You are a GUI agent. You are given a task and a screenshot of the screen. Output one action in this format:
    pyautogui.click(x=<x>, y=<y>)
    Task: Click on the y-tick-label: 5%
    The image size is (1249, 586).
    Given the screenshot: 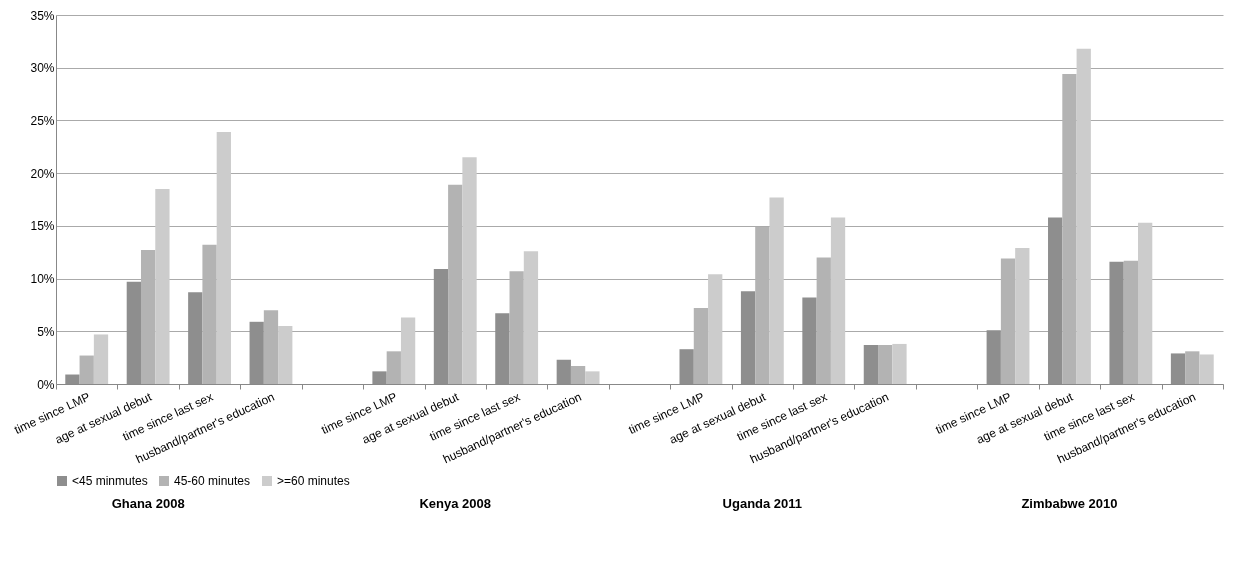 What is the action you would take?
    pyautogui.click(x=46, y=331)
    